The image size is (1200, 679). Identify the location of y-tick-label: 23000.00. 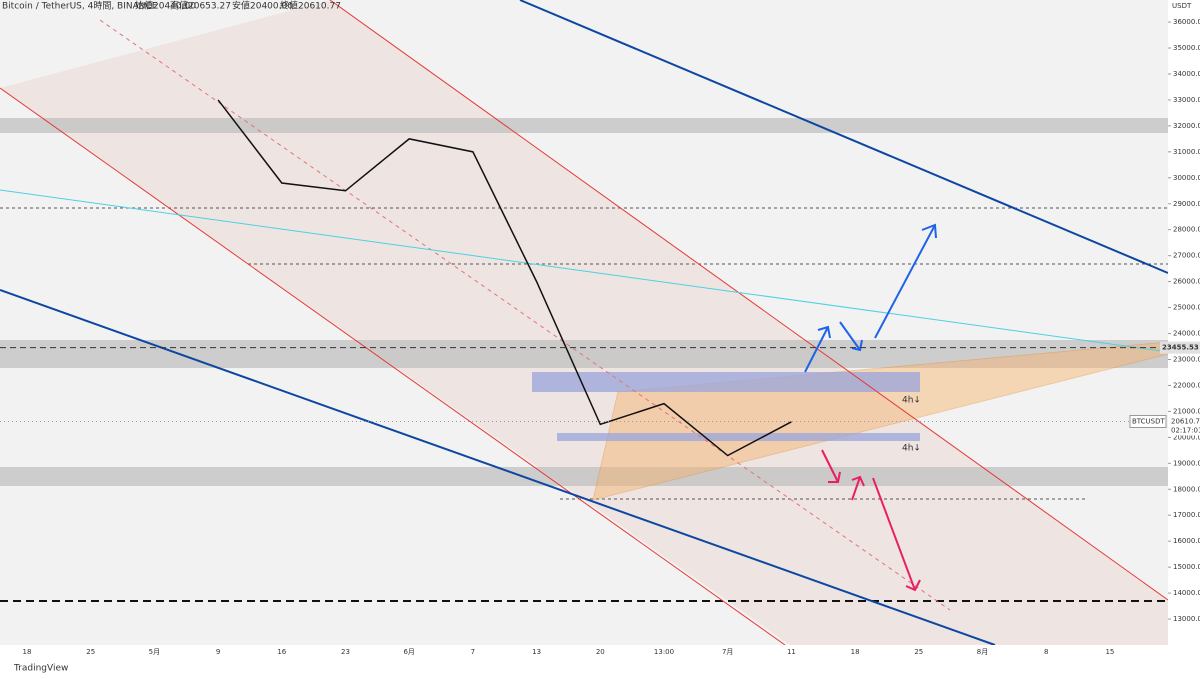
(1186, 359).